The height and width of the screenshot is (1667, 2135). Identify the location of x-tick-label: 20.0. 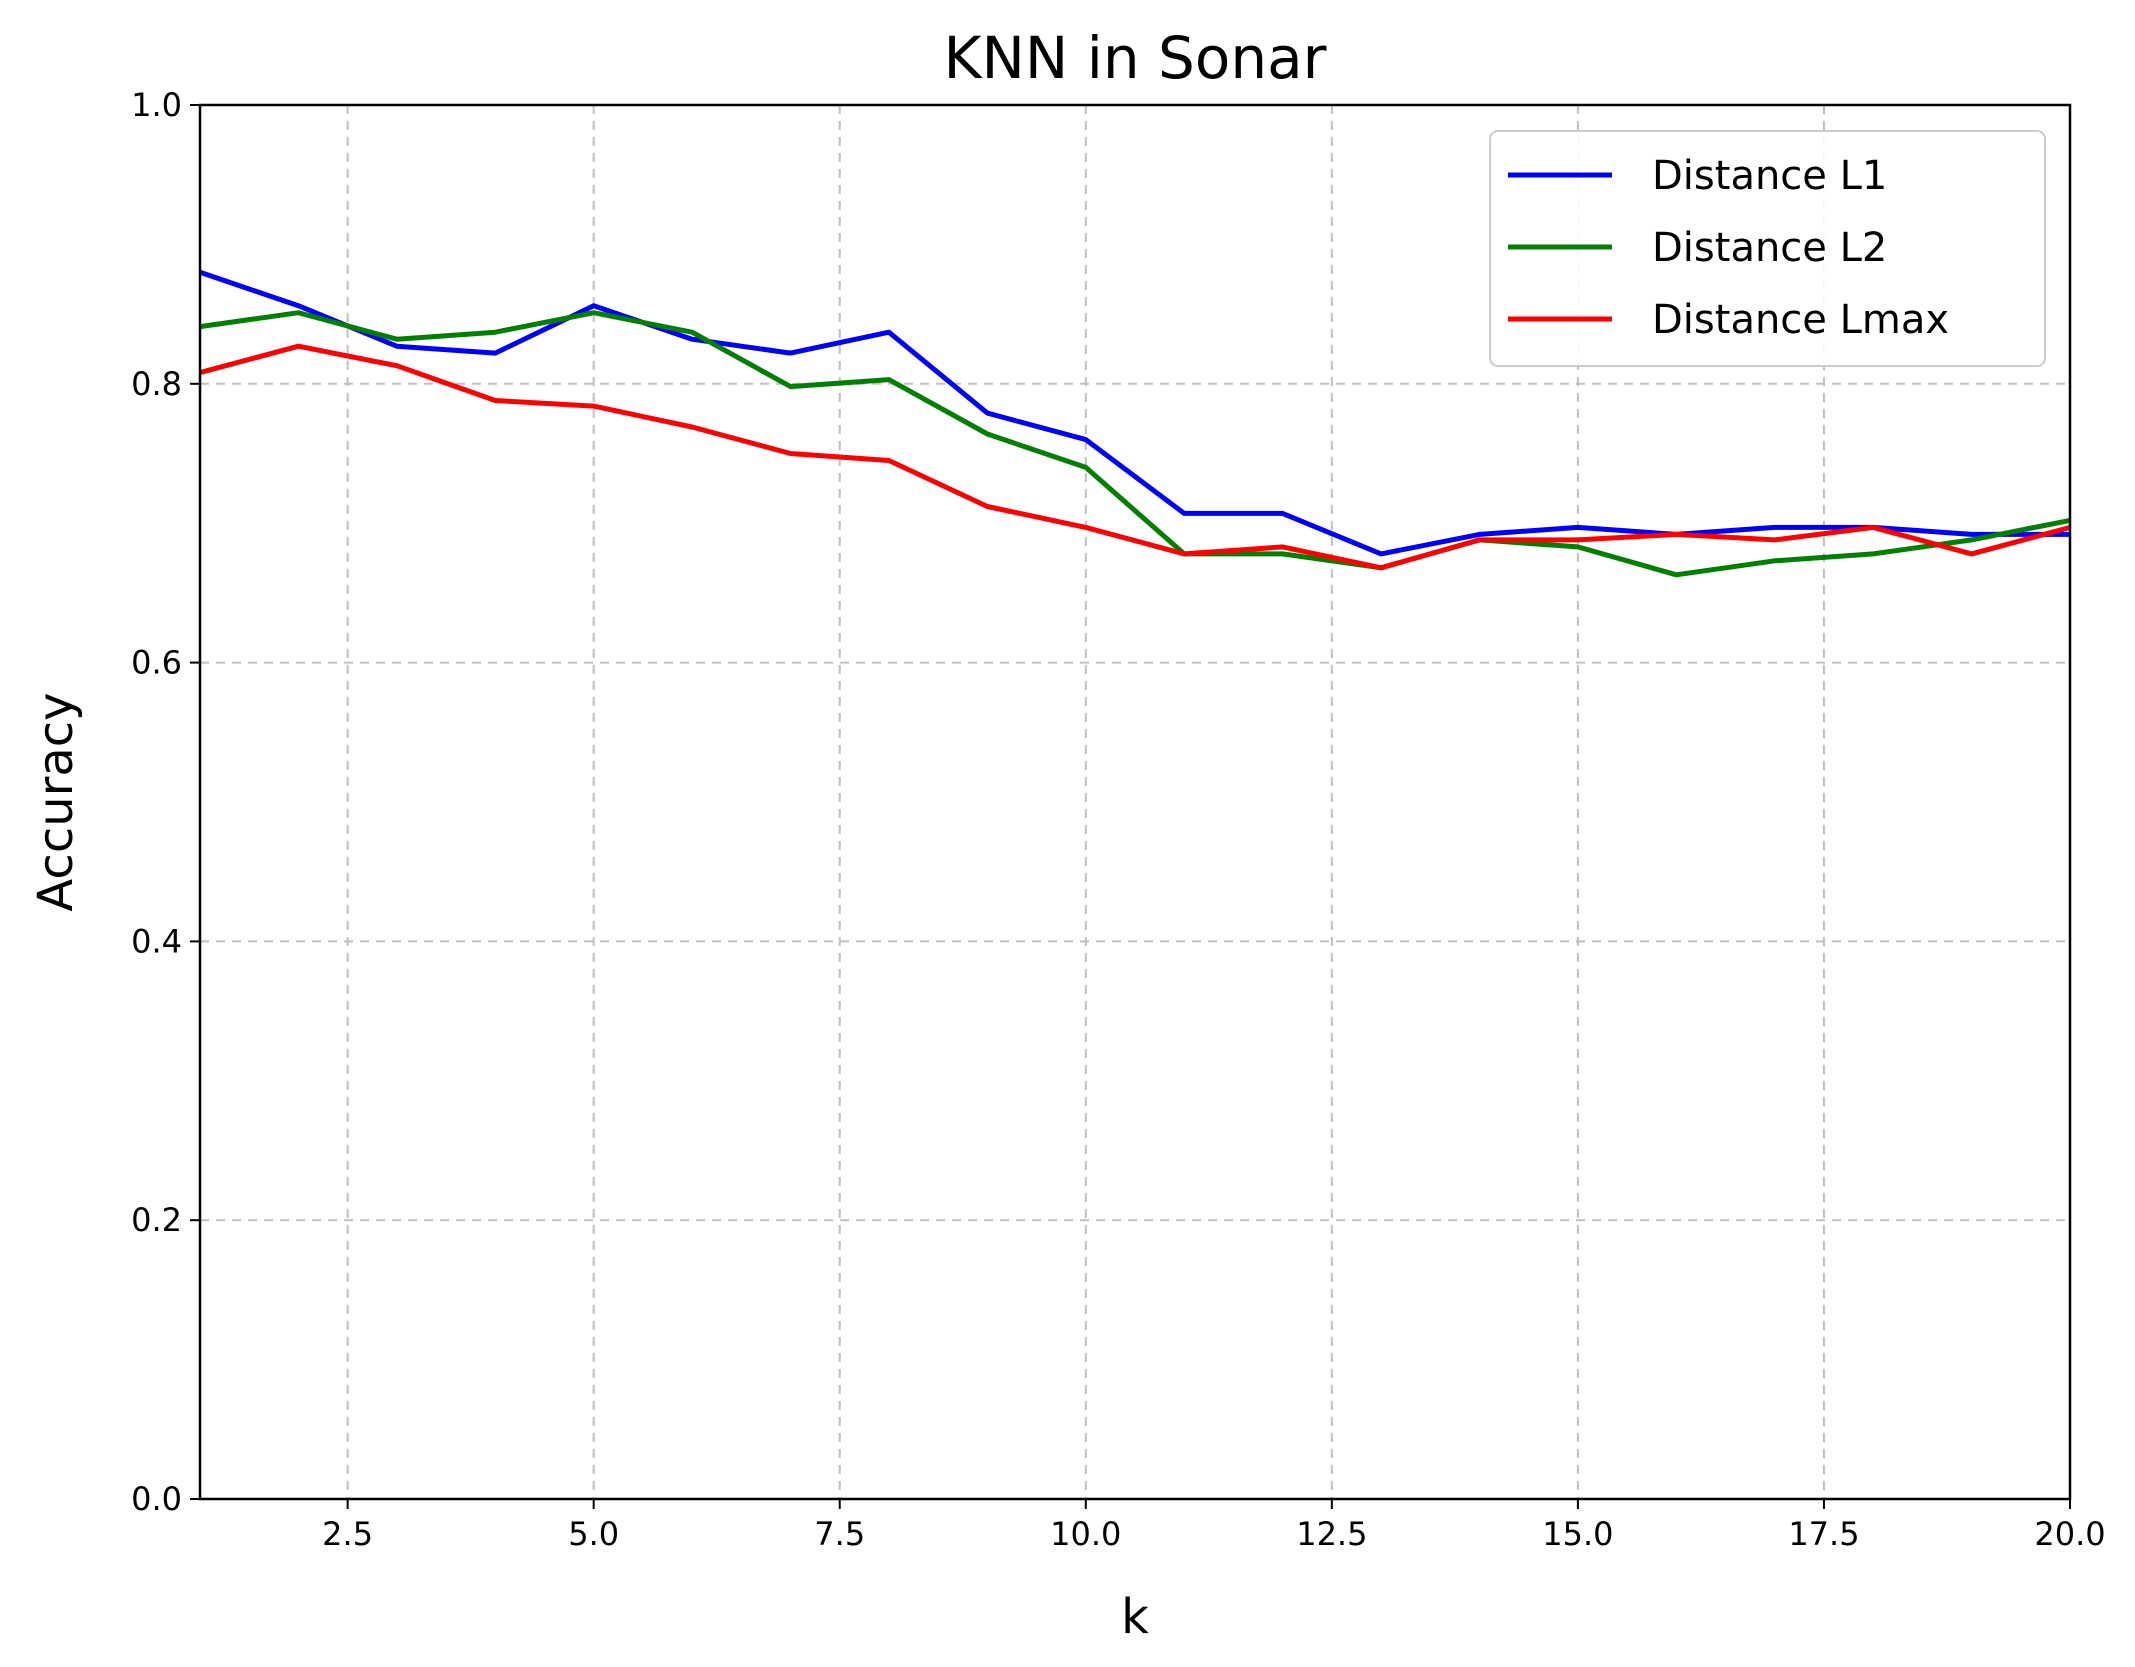
(2069, 1534).